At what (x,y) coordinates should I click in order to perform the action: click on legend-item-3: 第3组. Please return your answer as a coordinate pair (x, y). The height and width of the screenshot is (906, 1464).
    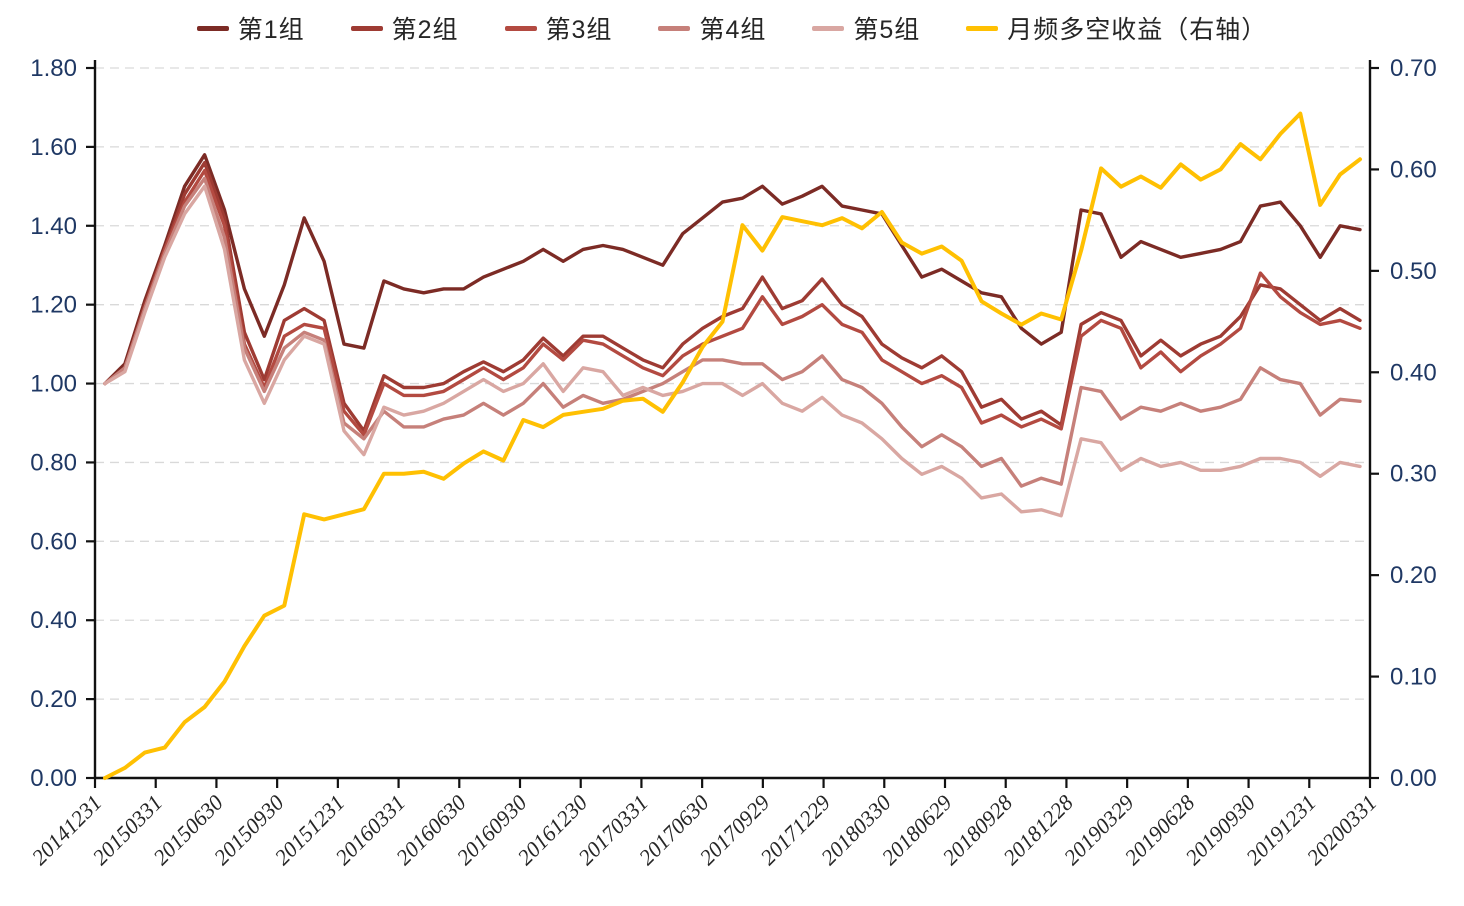
    Looking at the image, I should click on (558, 28).